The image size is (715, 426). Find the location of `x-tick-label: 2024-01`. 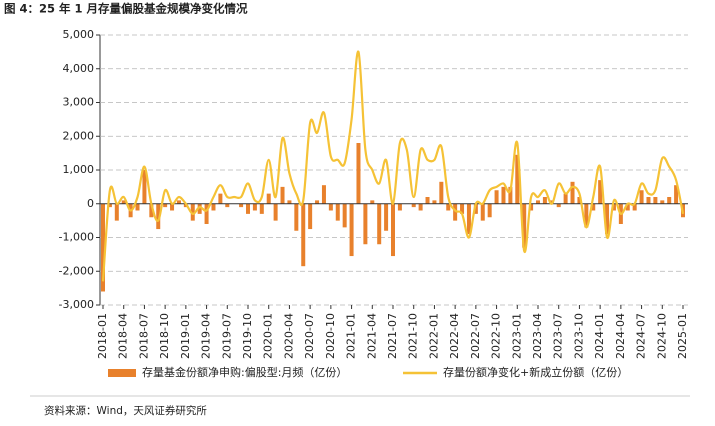

x-tick-label: 2024-01 is located at coordinates (599, 336).